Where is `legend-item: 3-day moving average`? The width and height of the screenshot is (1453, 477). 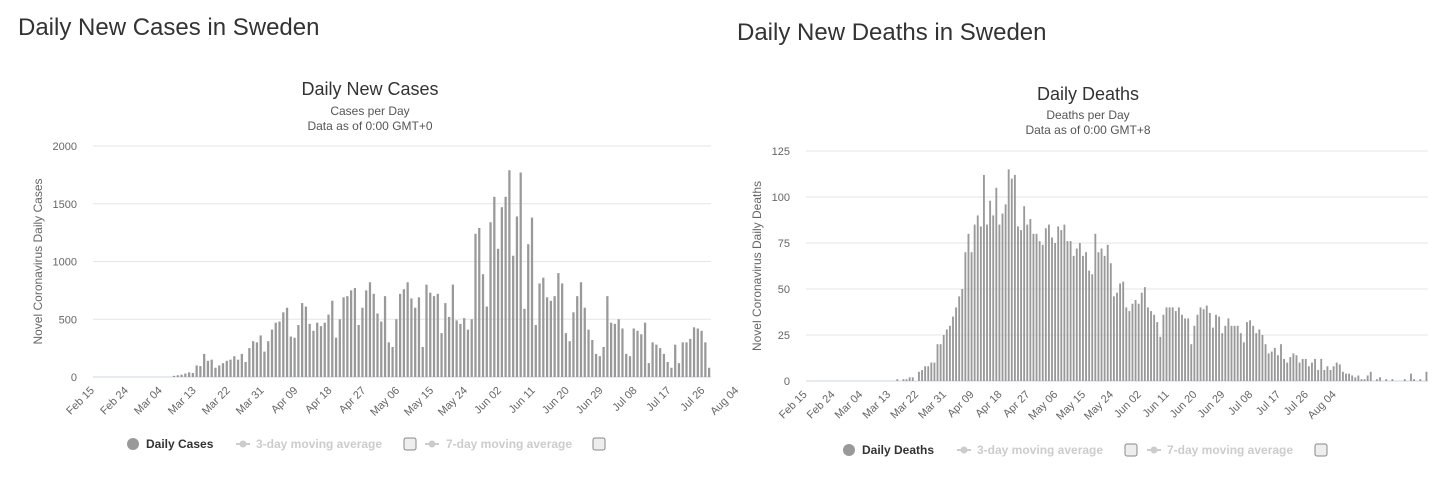 legend-item: 3-day moving average is located at coordinates (309, 444).